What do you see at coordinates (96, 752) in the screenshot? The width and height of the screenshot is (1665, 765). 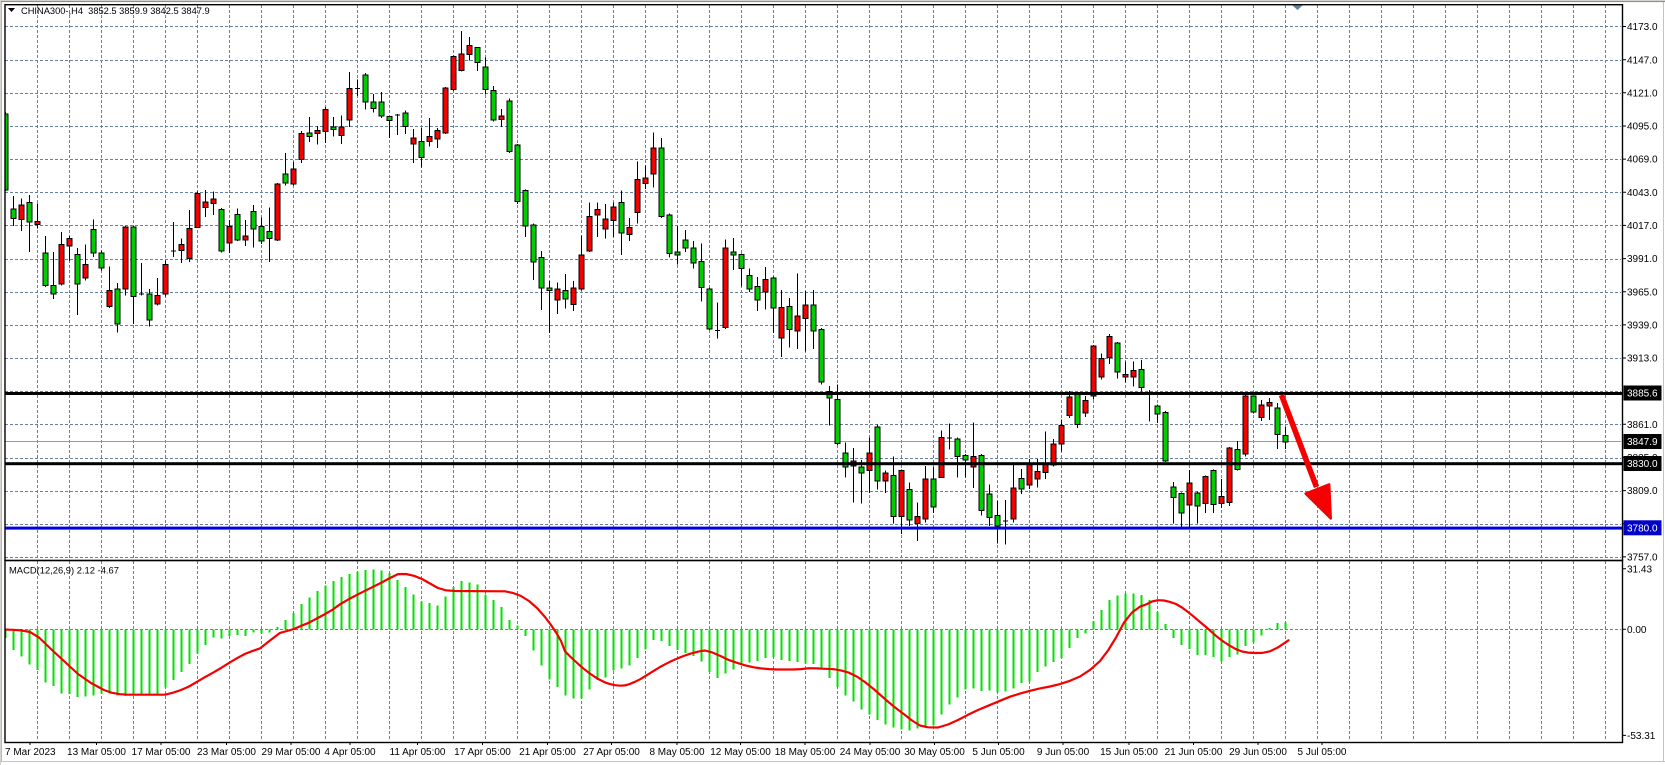 I see `svg-text: 13 Mar 05:00` at bounding box center [96, 752].